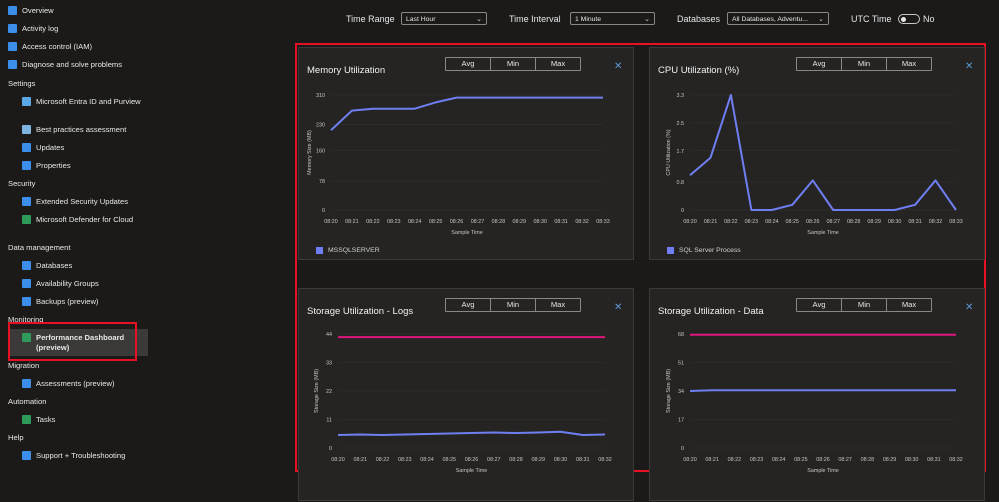 This screenshot has width=999, height=502. What do you see at coordinates (65, 65) in the screenshot?
I see `sidebar-item: Diagnose and solve problems` at bounding box center [65, 65].